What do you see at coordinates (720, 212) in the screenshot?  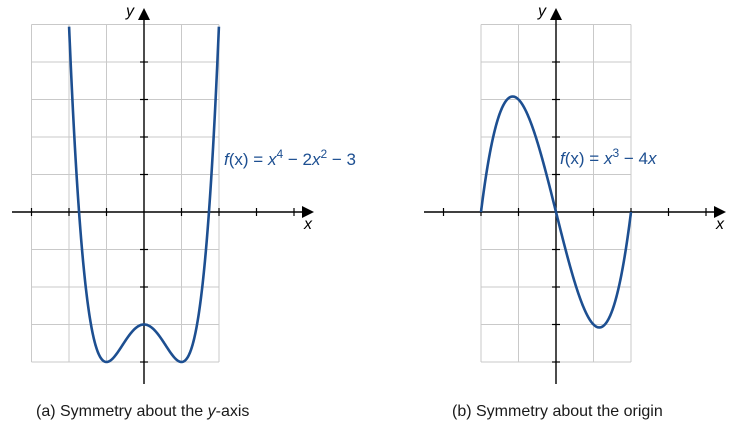 I see `x-axis-arrow-b` at bounding box center [720, 212].